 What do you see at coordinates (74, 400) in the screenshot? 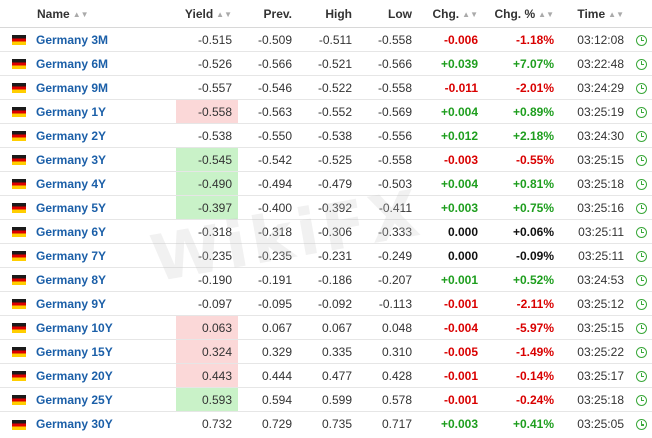
I see `bond-name-link: Germany 25Y` at bounding box center [74, 400].